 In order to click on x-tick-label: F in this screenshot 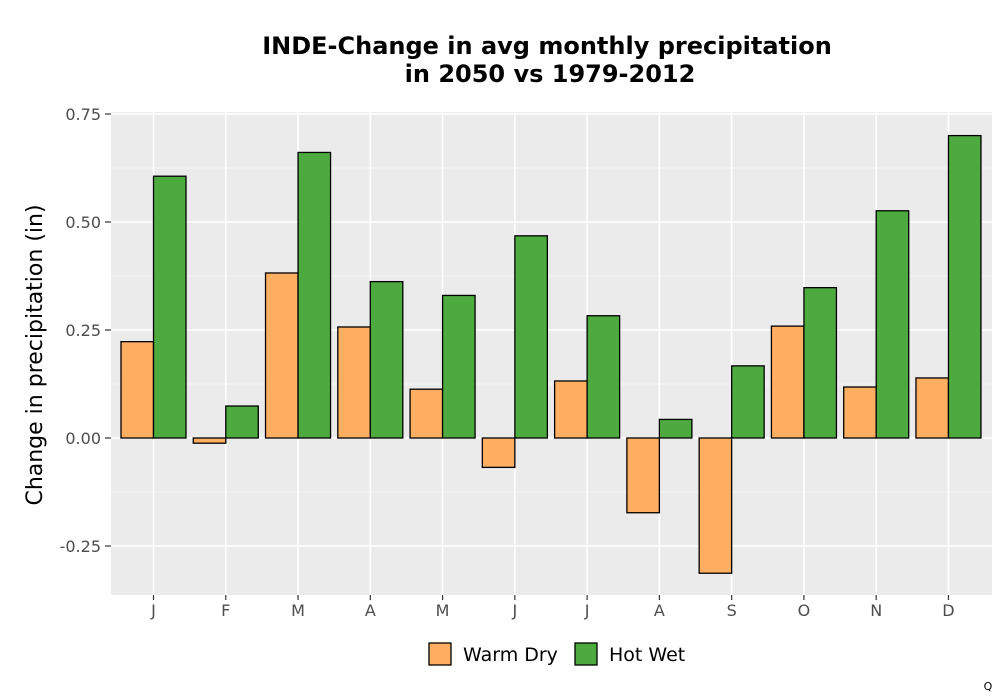, I will do `click(225, 610)`.